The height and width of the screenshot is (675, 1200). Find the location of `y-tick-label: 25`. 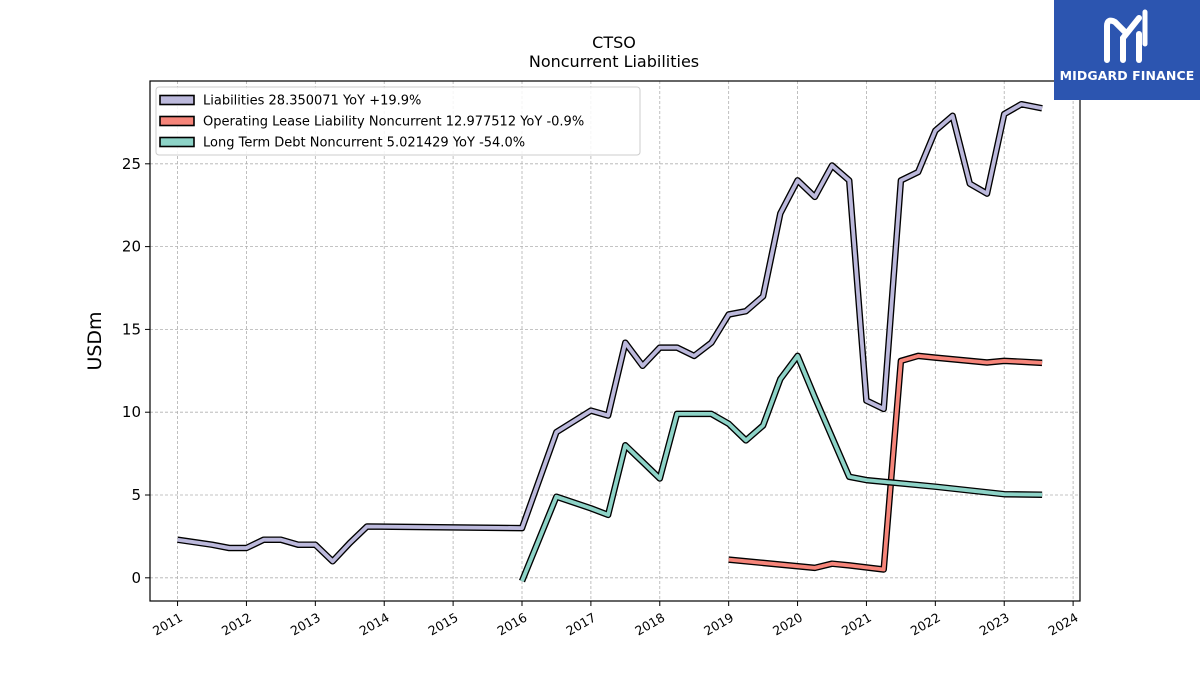

y-tick-label: 25 is located at coordinates (131, 164).